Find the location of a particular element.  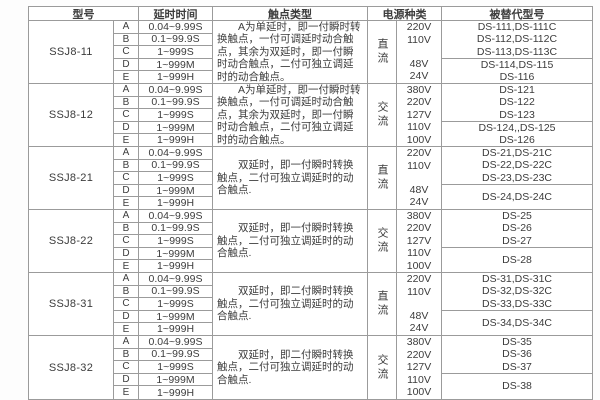

replaced-model: DS-114,DS-115 is located at coordinates (517, 64).